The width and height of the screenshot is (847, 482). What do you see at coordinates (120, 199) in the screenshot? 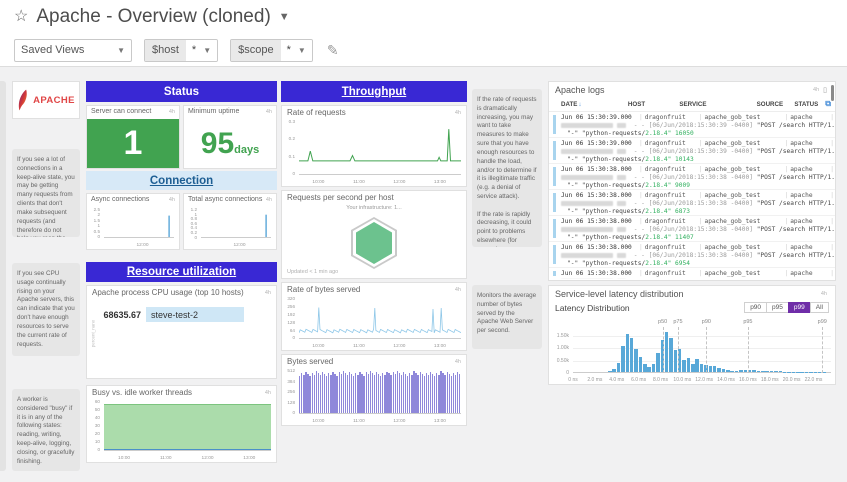
I see `card-title: Async connections` at bounding box center [120, 199].